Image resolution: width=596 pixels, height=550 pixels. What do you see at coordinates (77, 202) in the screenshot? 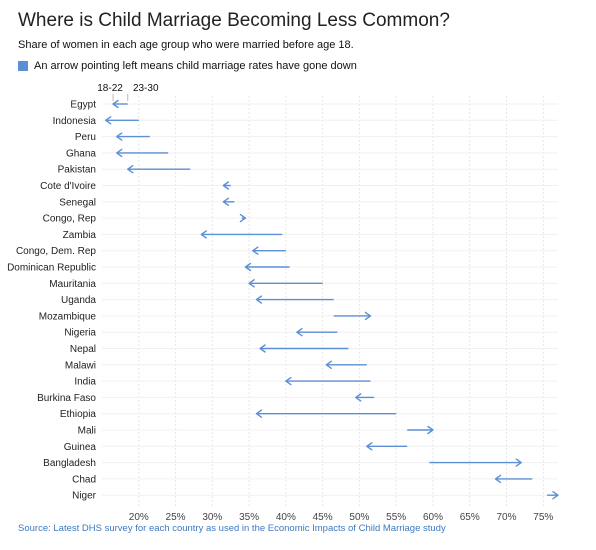
I see `category-label: Senegal` at bounding box center [77, 202].